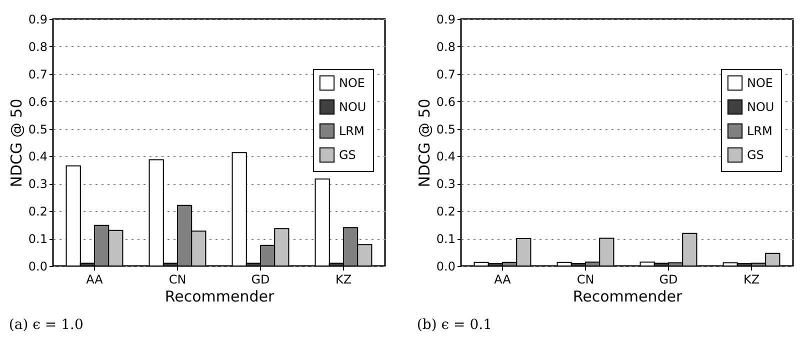 The height and width of the screenshot is (340, 808). I want to click on text: (b) ϵ = 0.1, so click(454, 325).